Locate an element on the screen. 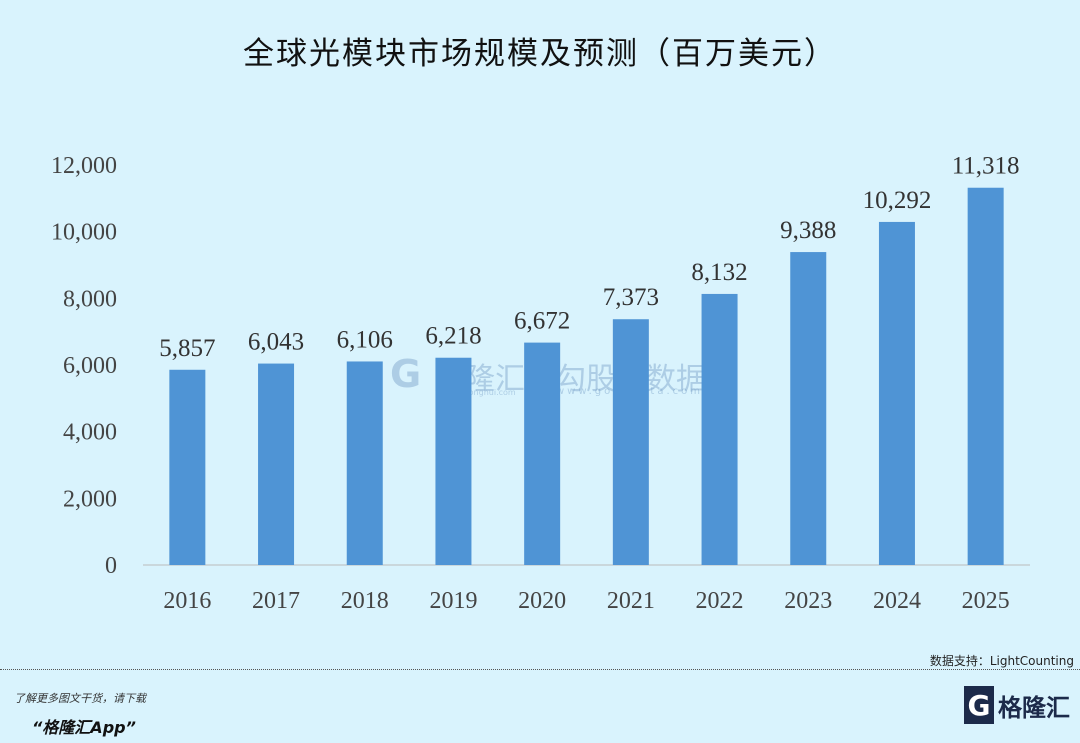 This screenshot has height=743, width=1080. y-tick-label: 6,000 is located at coordinates (90, 366).